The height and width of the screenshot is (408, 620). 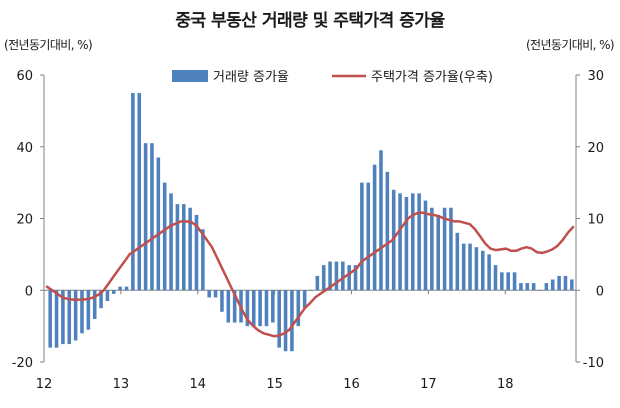 I want to click on left-tick-label: 60, so click(x=24, y=76).